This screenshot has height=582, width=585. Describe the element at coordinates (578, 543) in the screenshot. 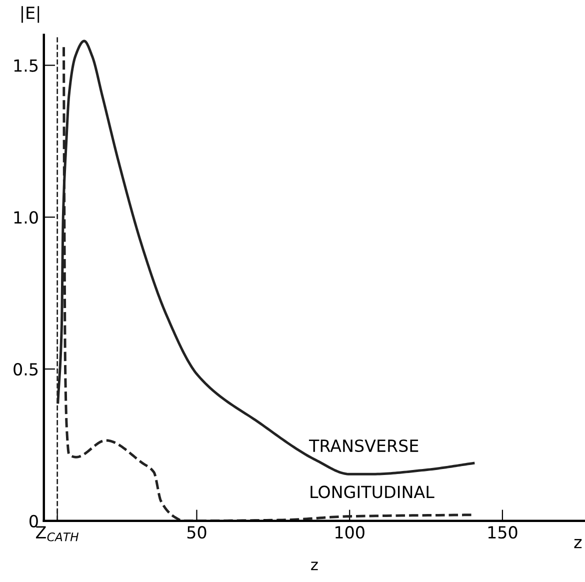

I see `text: z` at that location.